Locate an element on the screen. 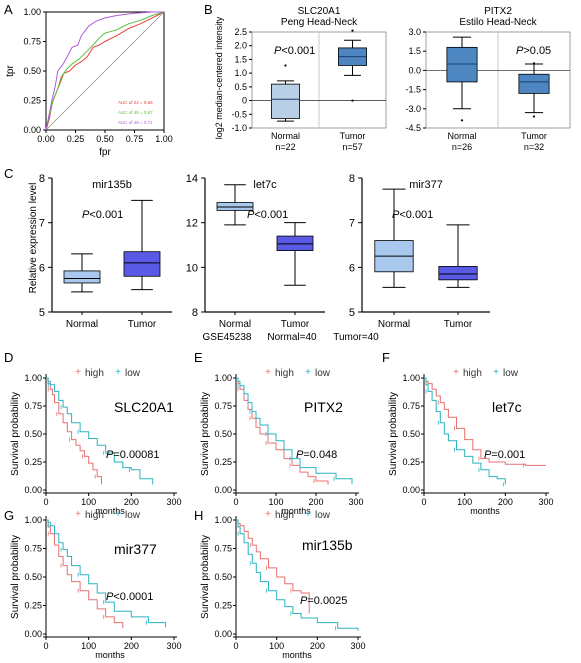 This screenshot has height=663, width=581. panel-b-2-box-tumor-outlier is located at coordinates (534, 63).